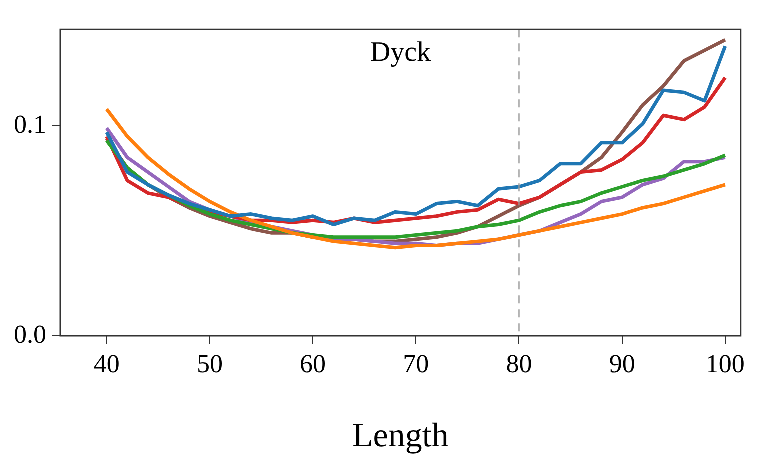 This screenshot has width=759, height=470. What do you see at coordinates (725, 363) in the screenshot?
I see `x-tick-label: 100` at bounding box center [725, 363].